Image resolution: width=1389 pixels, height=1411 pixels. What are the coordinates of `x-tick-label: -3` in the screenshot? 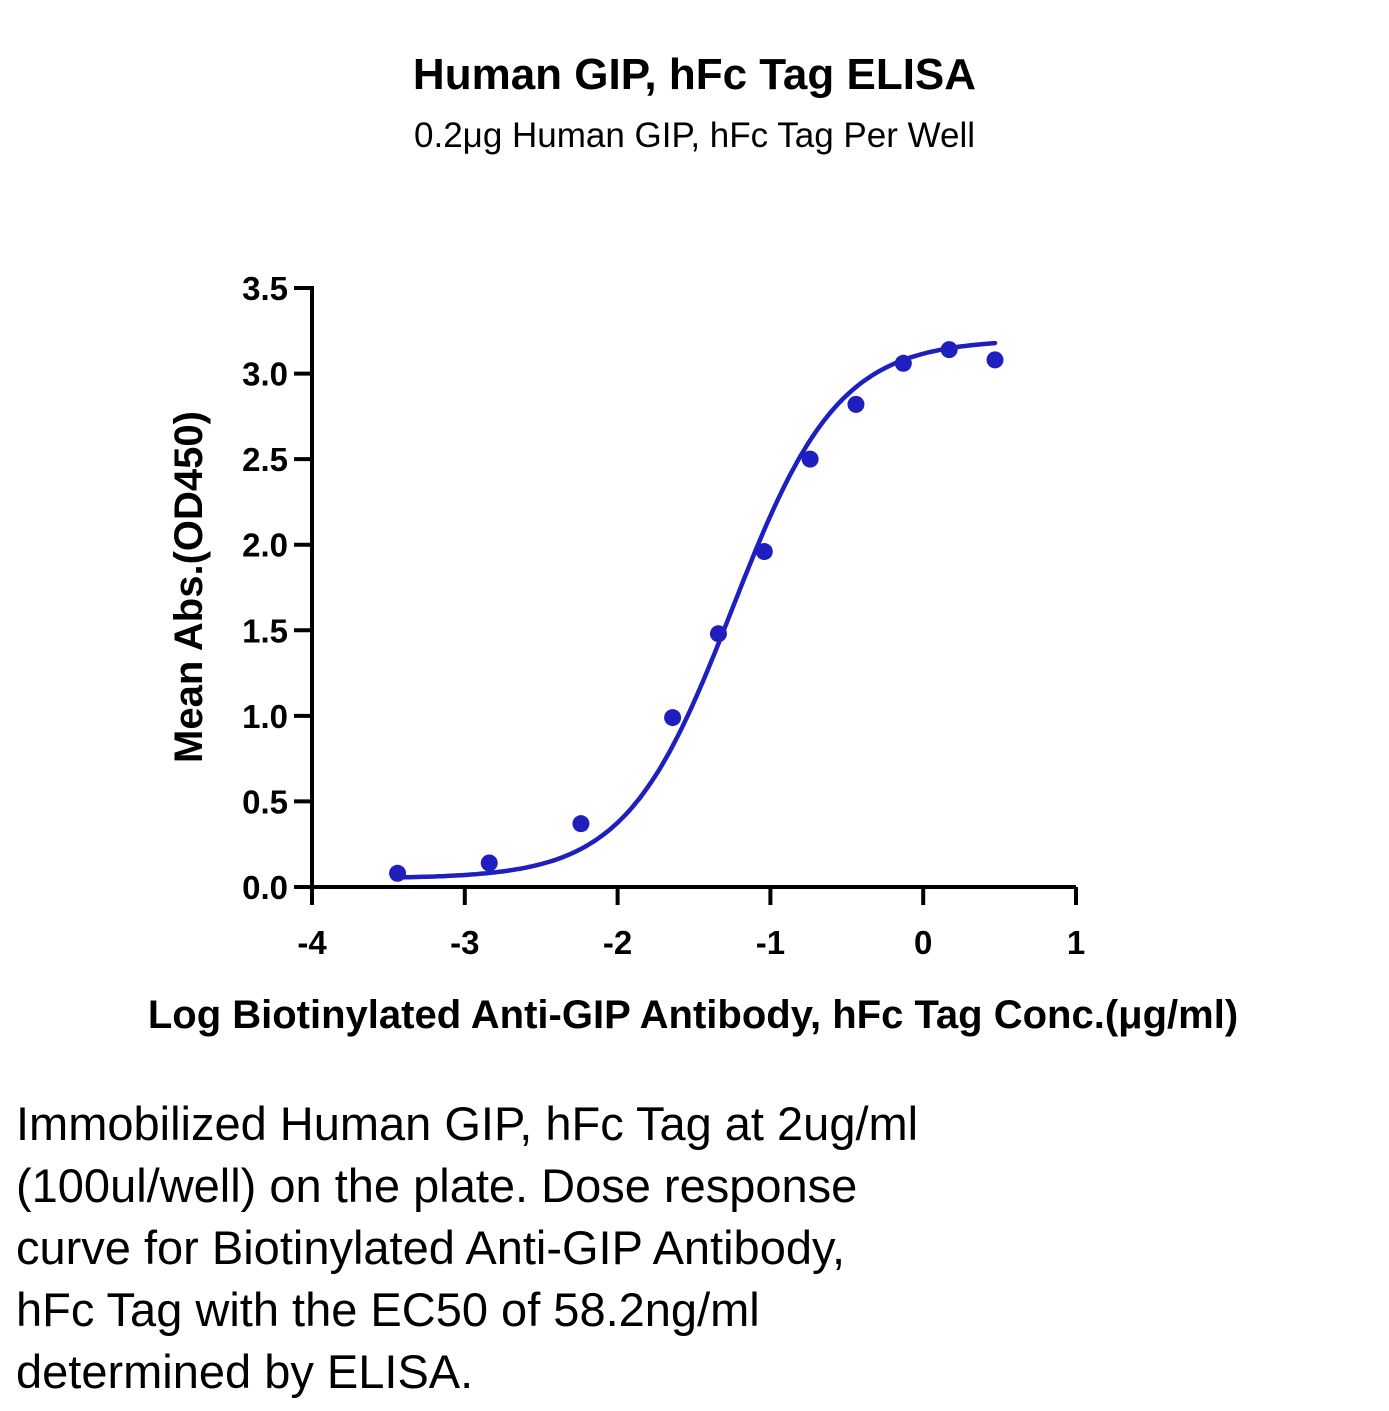 It's located at (464, 942).